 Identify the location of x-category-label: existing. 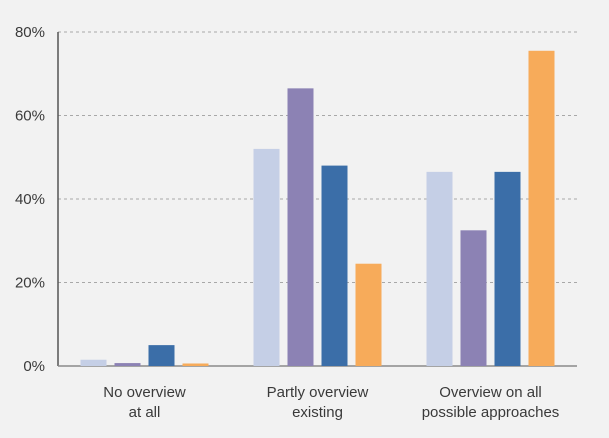
(317, 412).